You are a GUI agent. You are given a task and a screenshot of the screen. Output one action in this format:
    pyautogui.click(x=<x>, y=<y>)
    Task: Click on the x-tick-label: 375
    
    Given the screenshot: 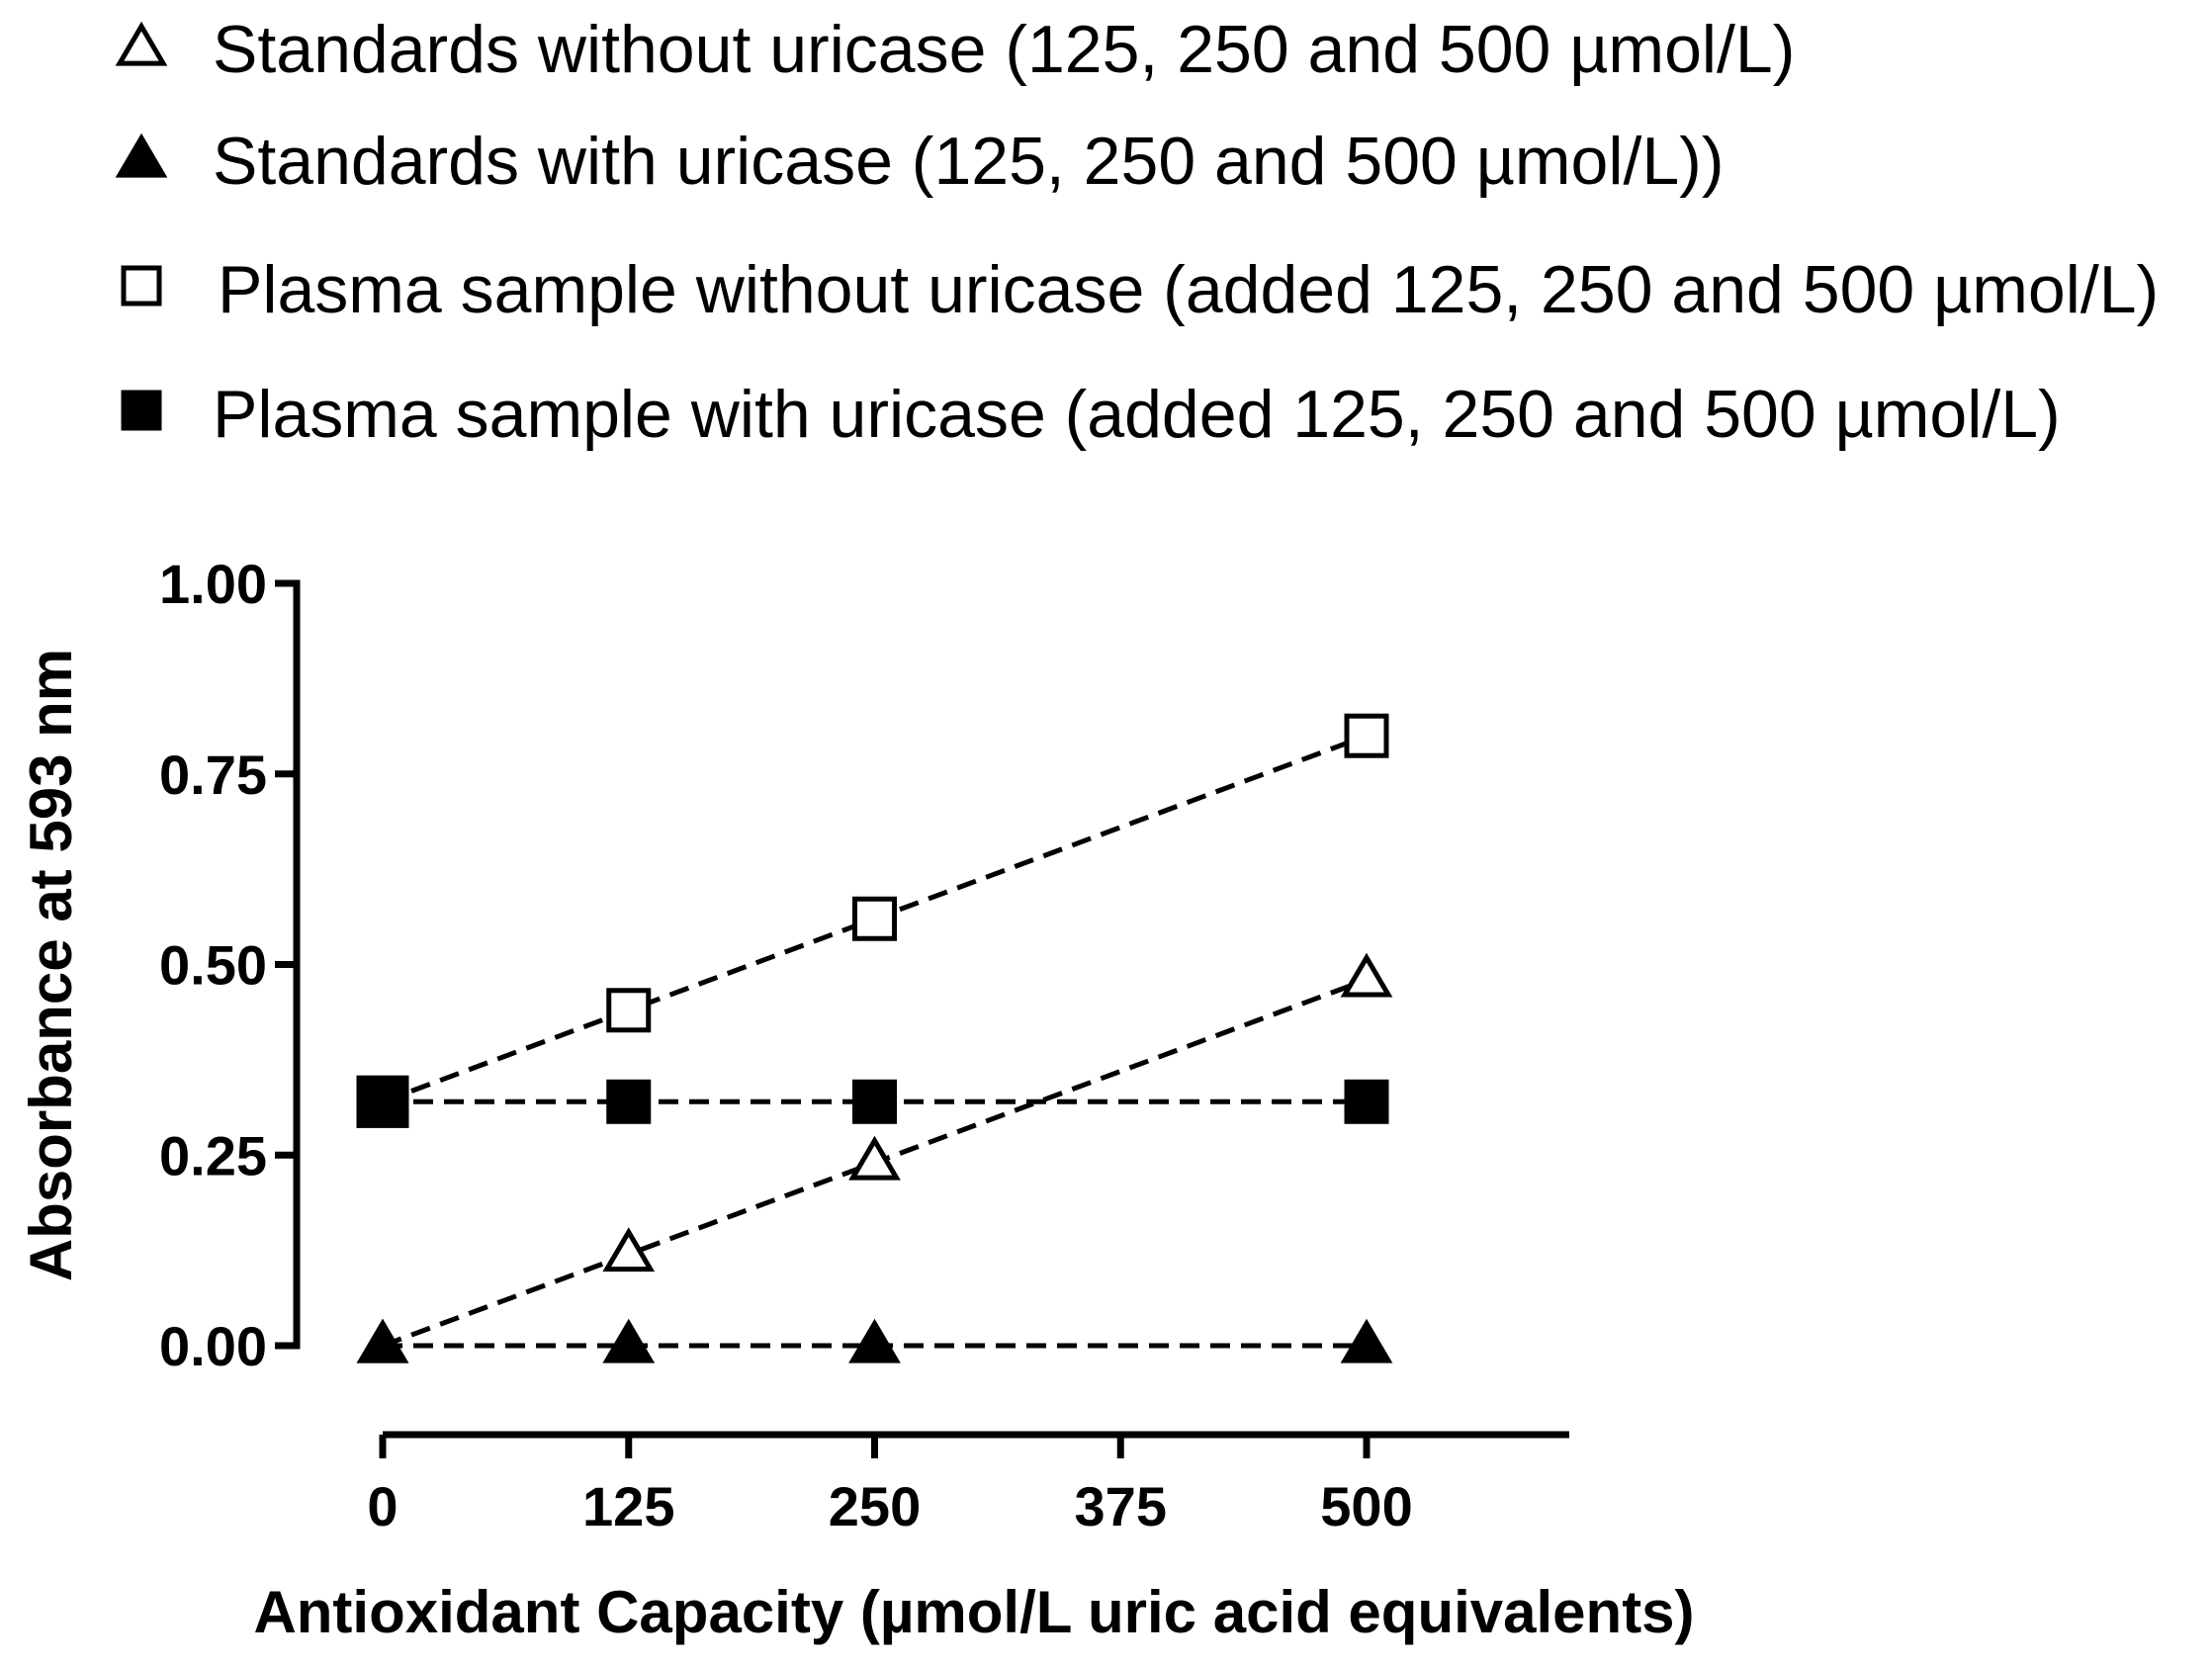 What is the action you would take?
    pyautogui.click(x=1121, y=1506)
    